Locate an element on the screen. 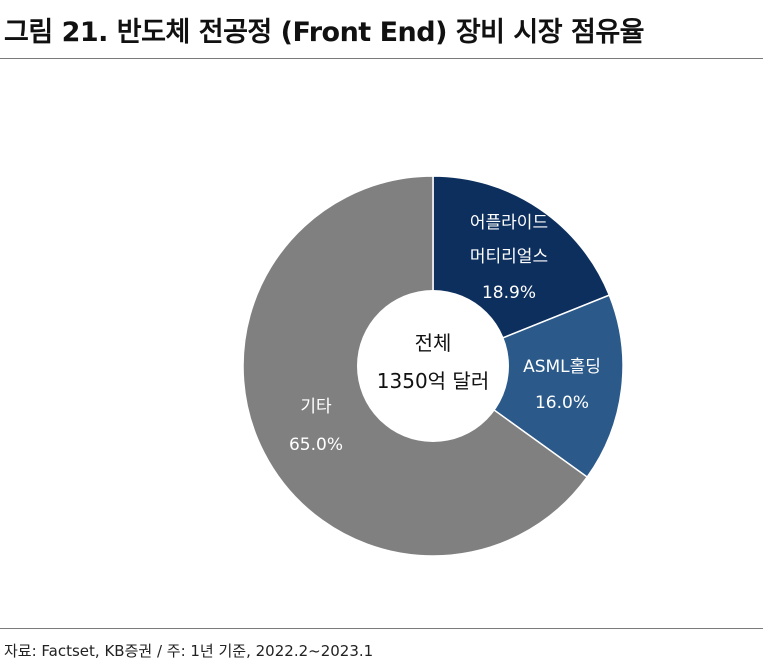 The height and width of the screenshot is (664, 763). slice-label-asml: ASML홀딩 is located at coordinates (562, 367).